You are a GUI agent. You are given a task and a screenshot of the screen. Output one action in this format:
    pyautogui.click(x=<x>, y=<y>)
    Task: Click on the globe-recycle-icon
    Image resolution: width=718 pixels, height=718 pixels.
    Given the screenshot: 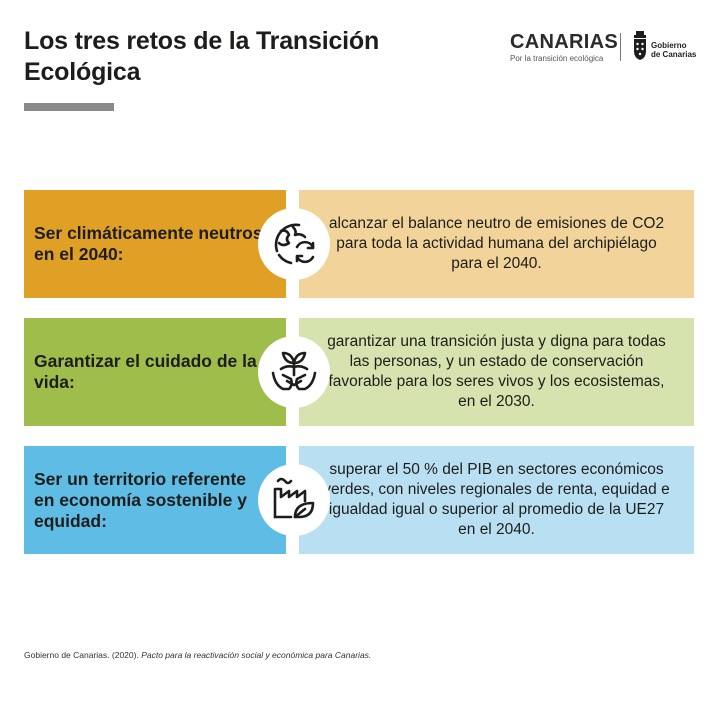 What is the action you would take?
    pyautogui.click(x=294, y=244)
    